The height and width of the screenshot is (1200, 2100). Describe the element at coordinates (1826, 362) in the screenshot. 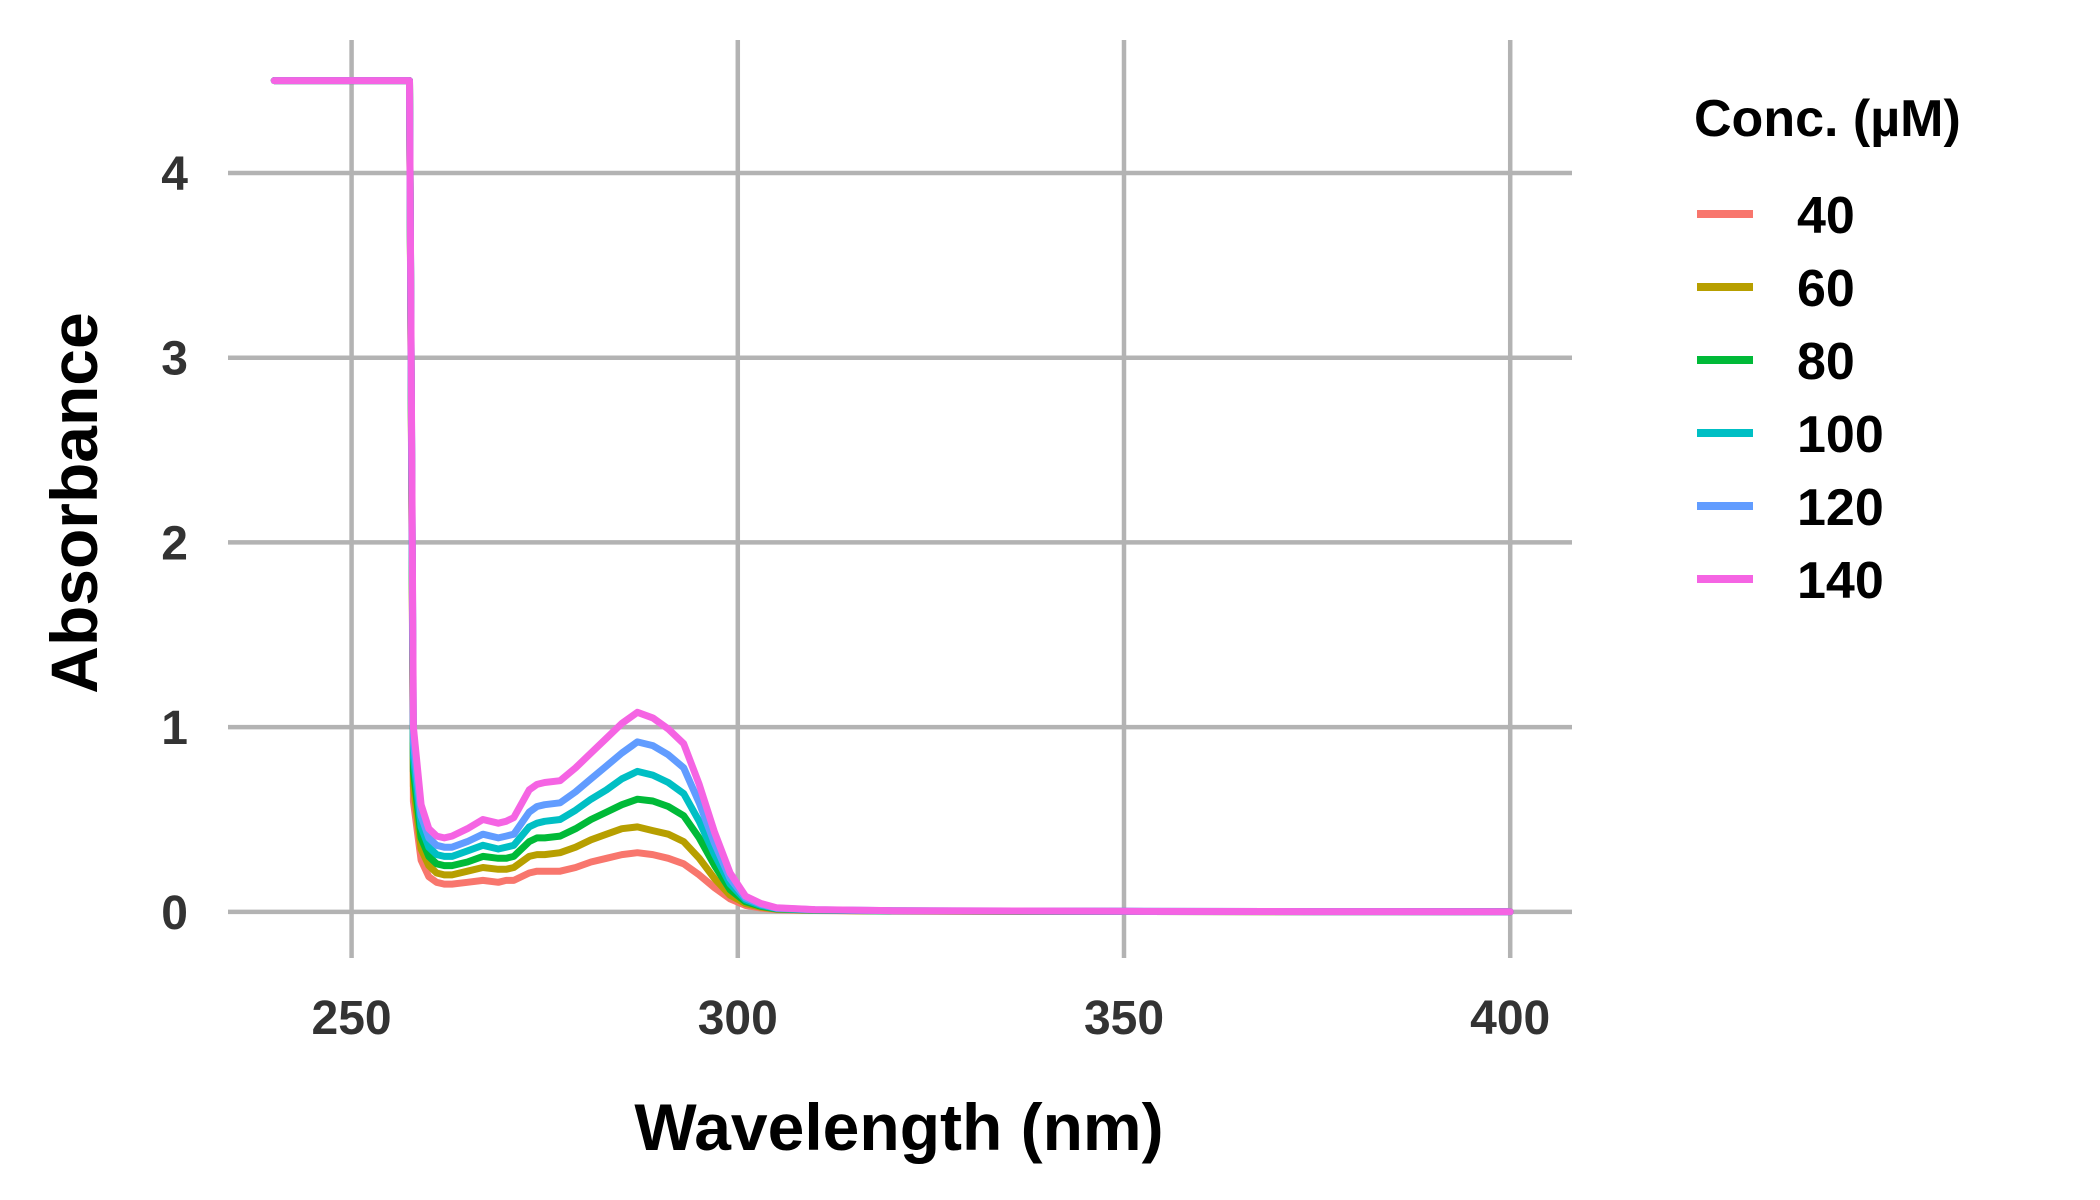

I see `legend-label-80: 80` at that location.